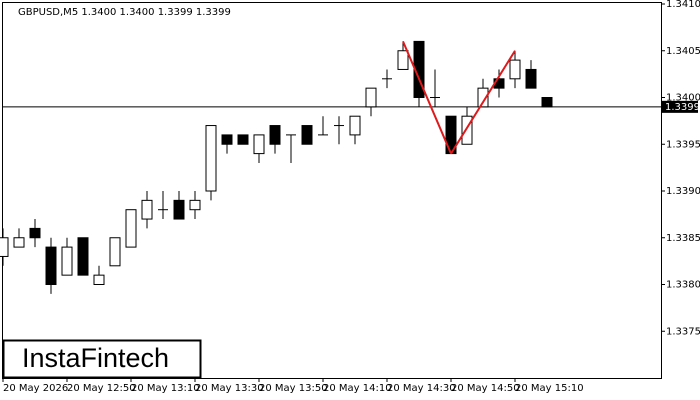  What do you see at coordinates (683, 331) in the screenshot?
I see `y-tick-label: 1.3375` at bounding box center [683, 331].